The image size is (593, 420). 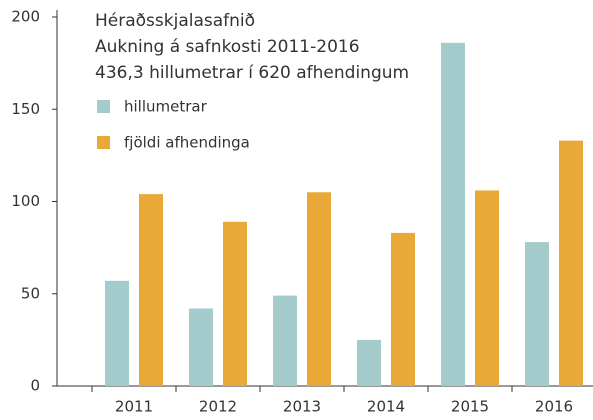 What do you see at coordinates (386, 407) in the screenshot?
I see `x-tick-label: 2014` at bounding box center [386, 407].